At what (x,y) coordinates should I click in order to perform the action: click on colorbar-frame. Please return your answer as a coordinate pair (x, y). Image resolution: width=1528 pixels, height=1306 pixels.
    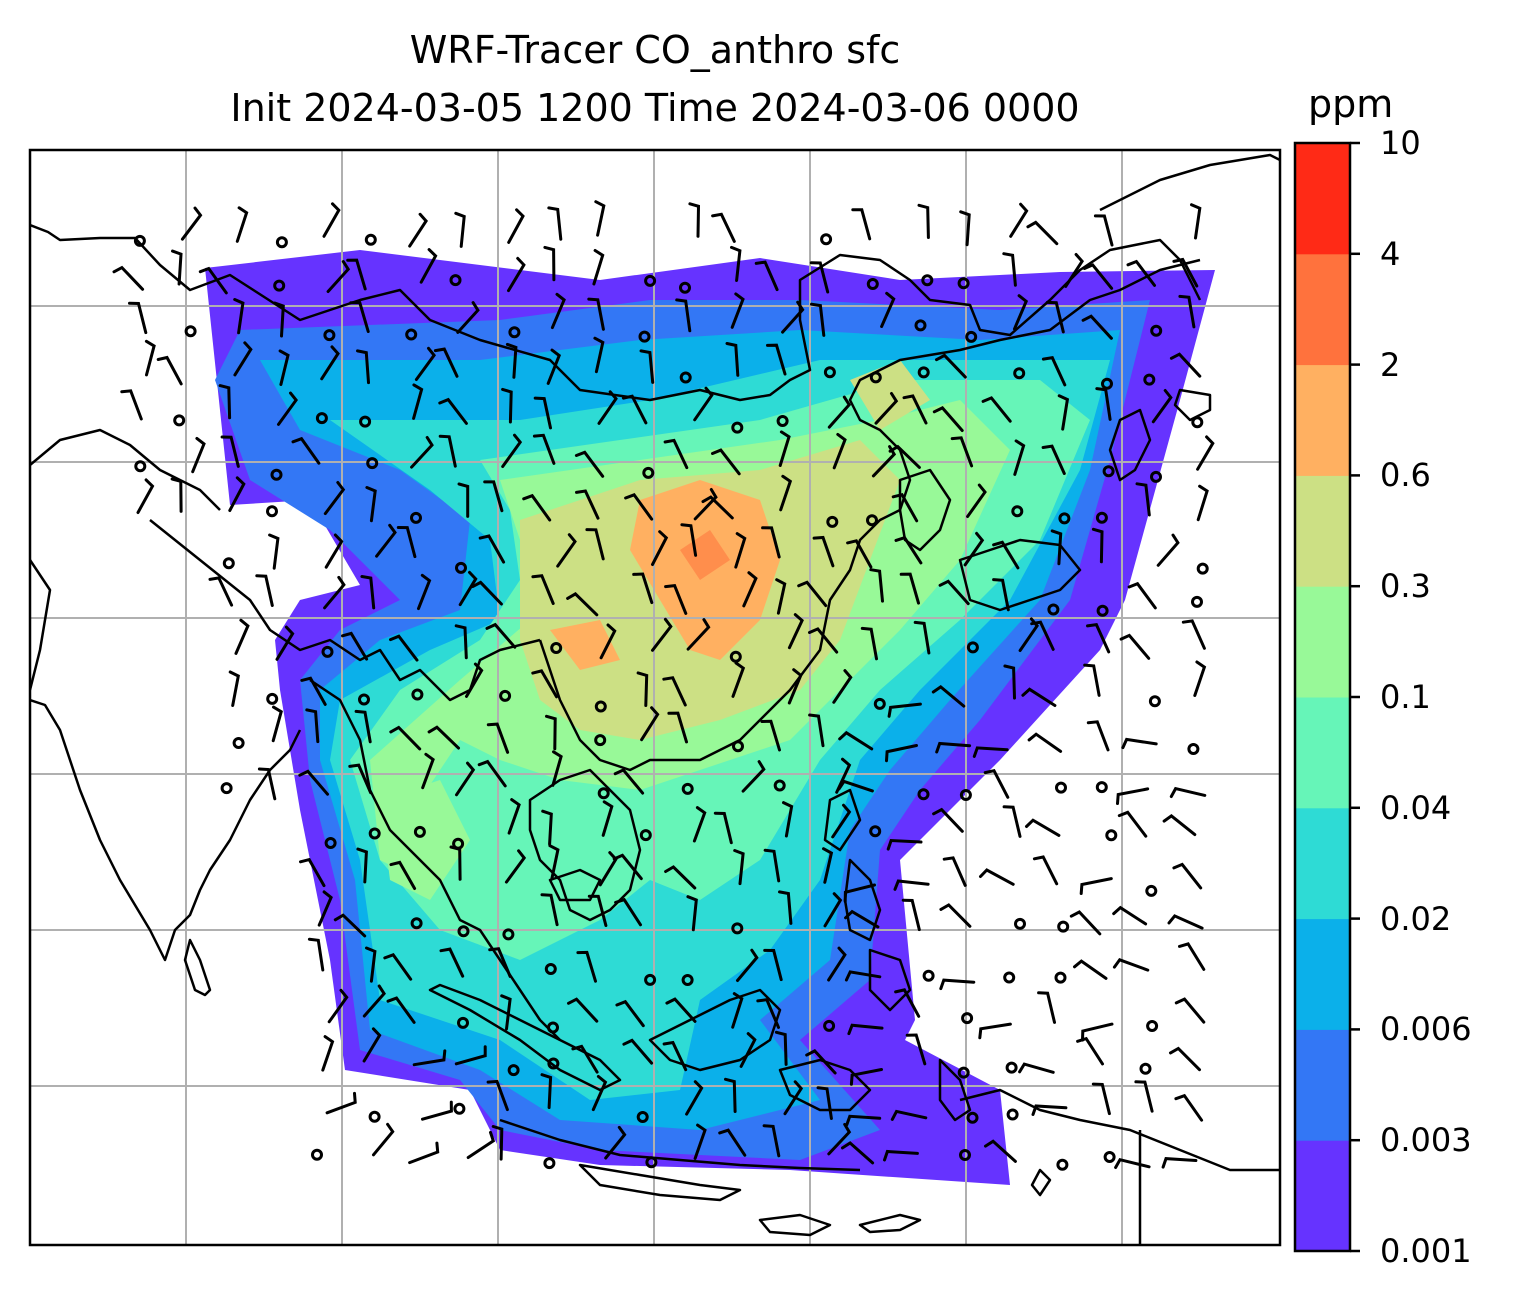
    Looking at the image, I should click on (1322, 697).